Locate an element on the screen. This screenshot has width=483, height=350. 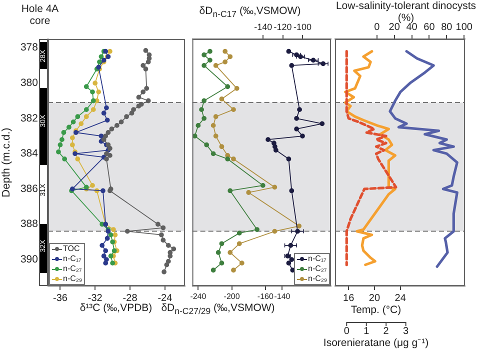
x2-tick-label: -120 is located at coordinates (283, 27).